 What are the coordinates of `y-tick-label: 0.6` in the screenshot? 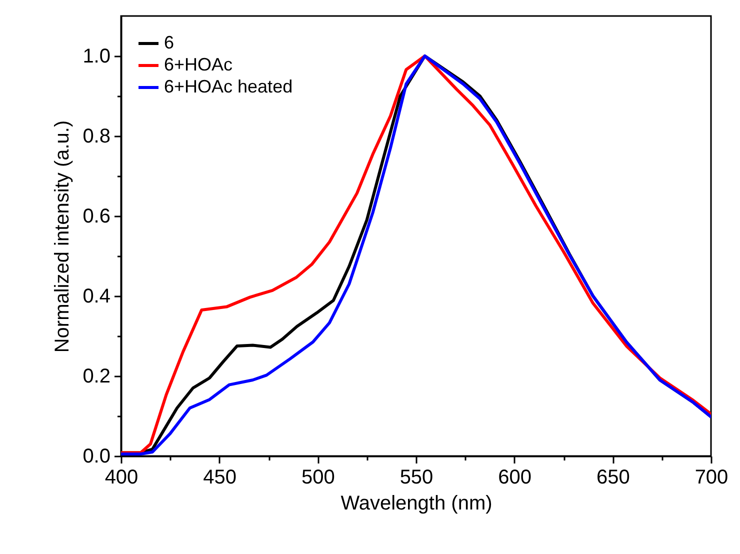 It's located at (96, 217).